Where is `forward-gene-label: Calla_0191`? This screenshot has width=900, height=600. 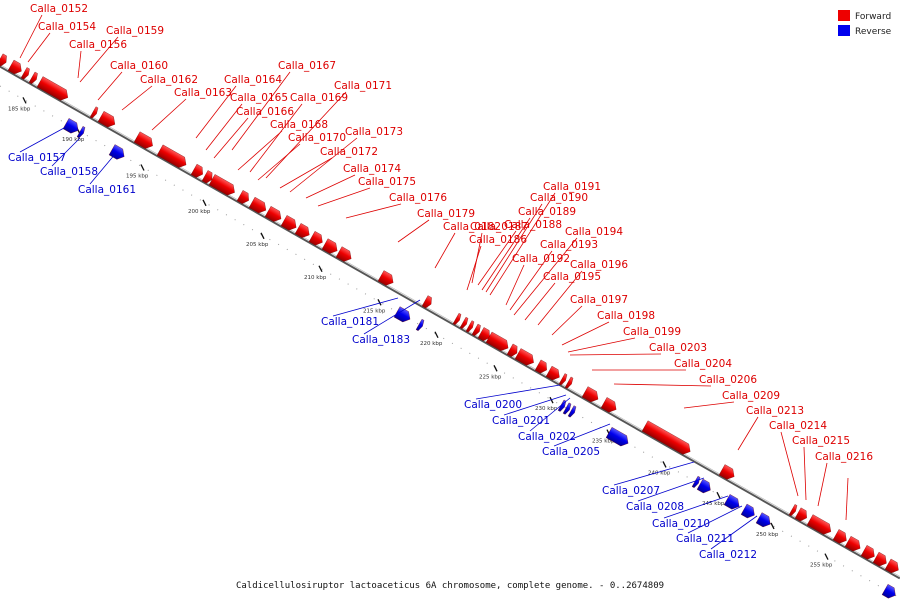 forward-gene-label: Calla_0191 is located at coordinates (572, 187).